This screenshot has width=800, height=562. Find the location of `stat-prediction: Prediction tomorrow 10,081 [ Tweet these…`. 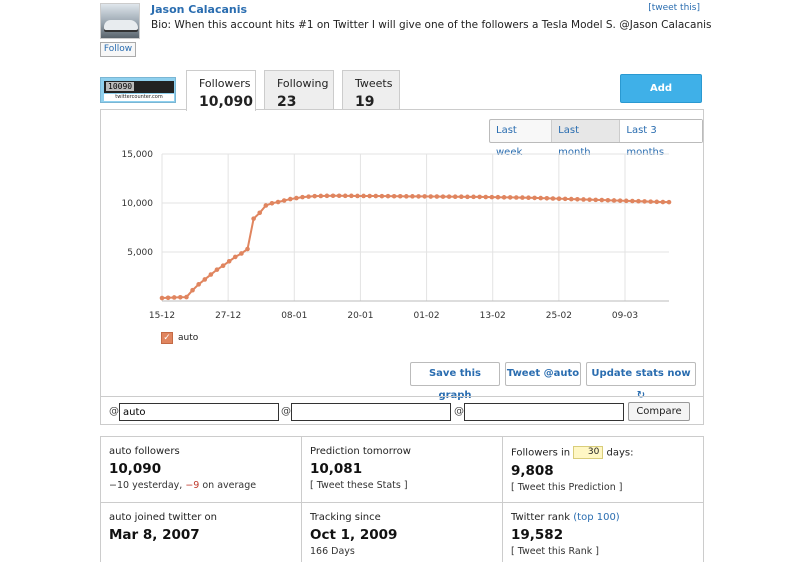

stat-prediction: Prediction tomorrow 10,081 [ Tweet these… is located at coordinates (402, 470).